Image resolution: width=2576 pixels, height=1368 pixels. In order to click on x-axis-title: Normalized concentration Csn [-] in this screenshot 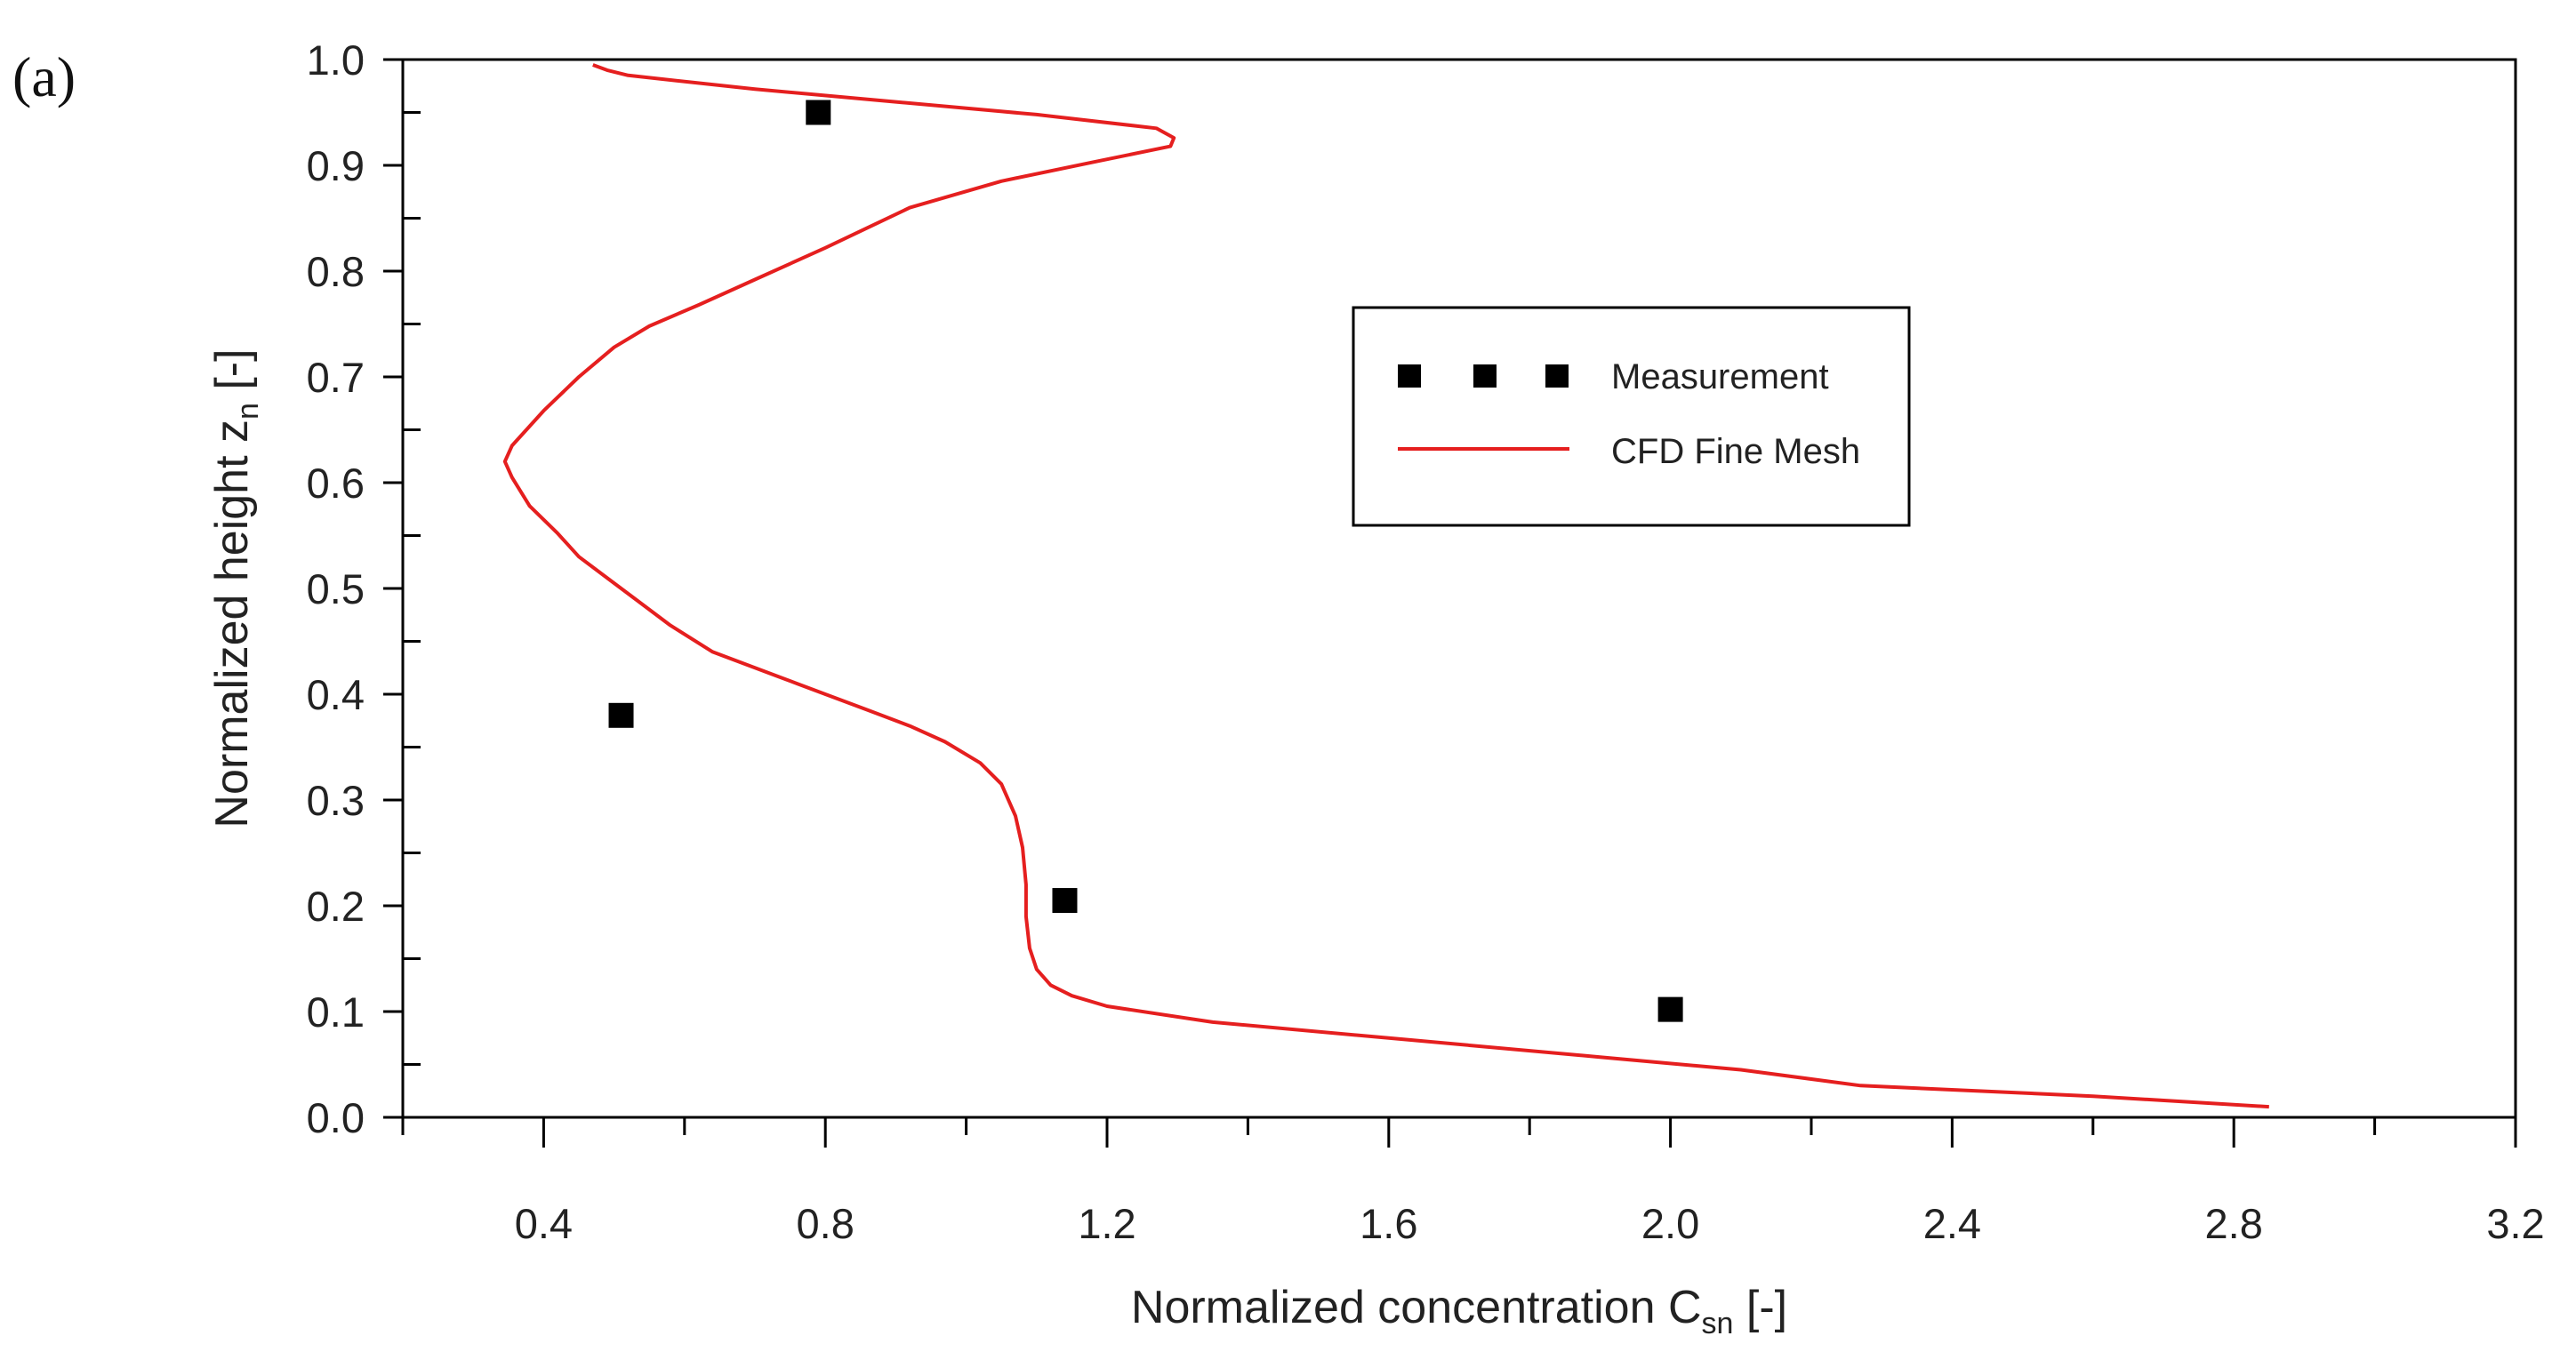, I will do `click(1459, 1311)`.